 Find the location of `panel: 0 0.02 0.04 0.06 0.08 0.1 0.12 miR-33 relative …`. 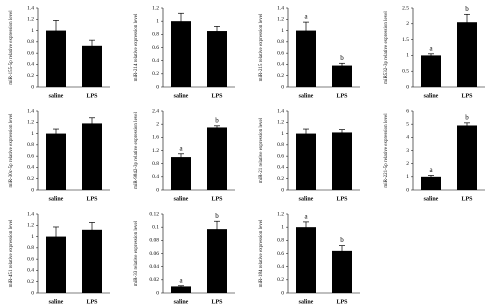

panel: 0 0.02 0.04 0.06 0.08 0.1 0.12 miR-33 relative … is located at coordinates (184, 258).